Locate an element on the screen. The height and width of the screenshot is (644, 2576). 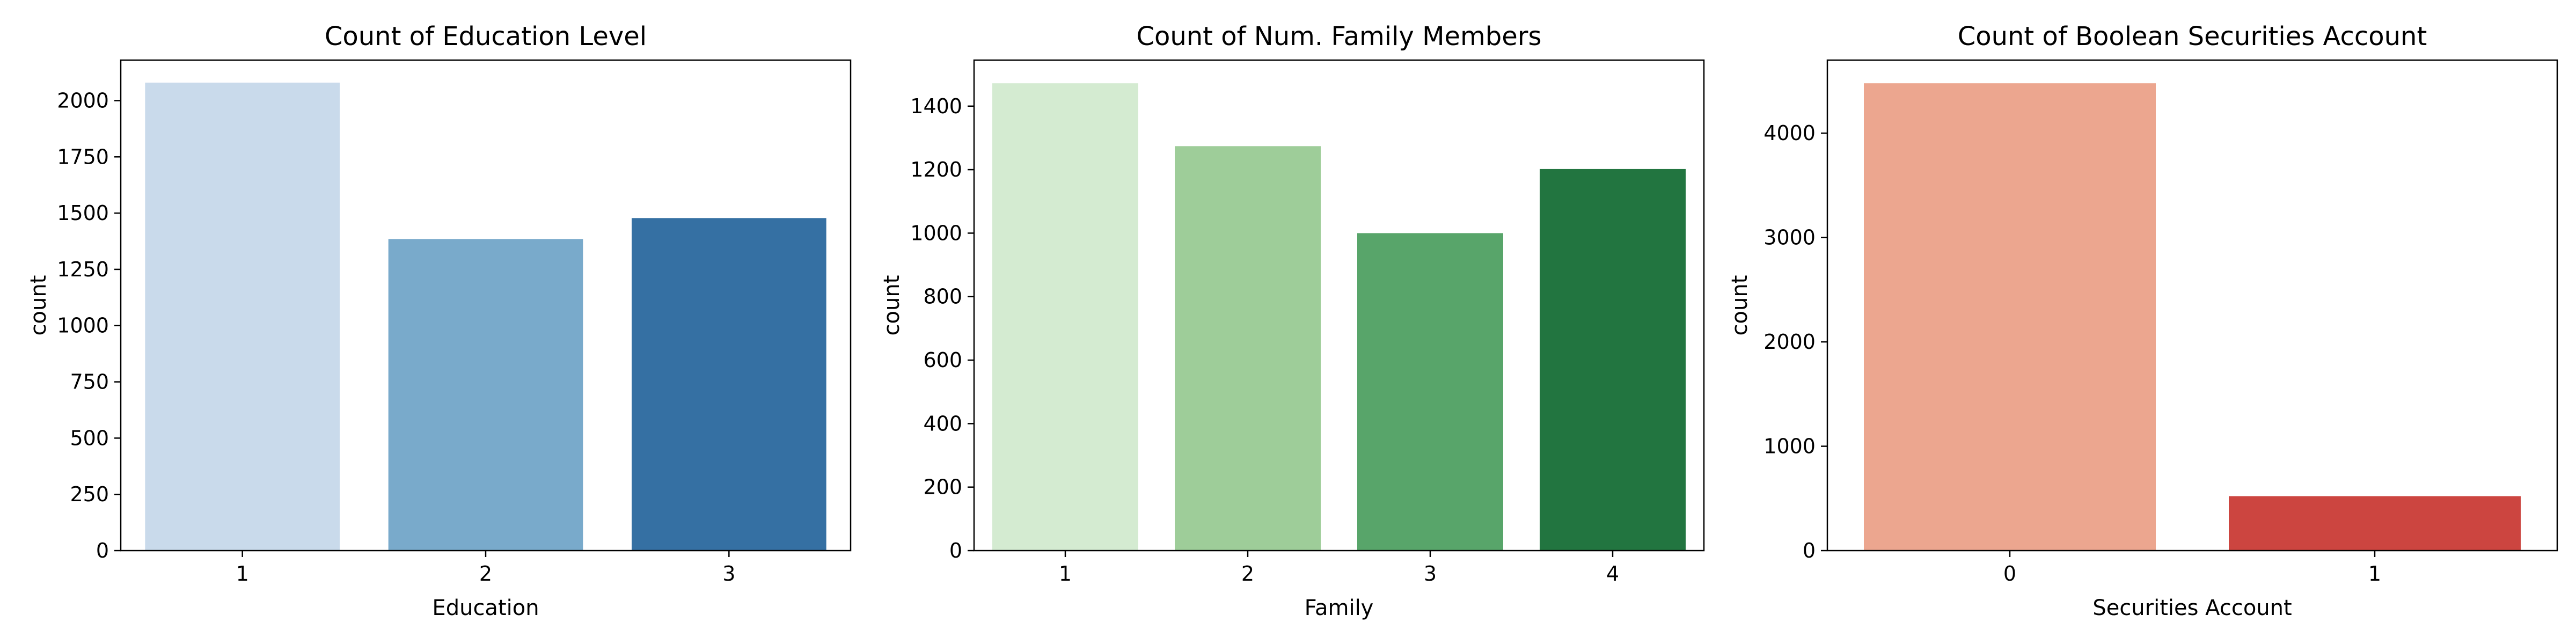
y-tick-label: 400 is located at coordinates (942, 423).